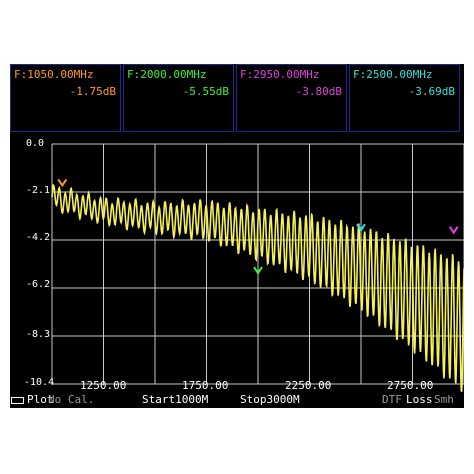  I want to click on marker-2-panel: F:2000.00MHz -5.55dB, so click(178, 98).